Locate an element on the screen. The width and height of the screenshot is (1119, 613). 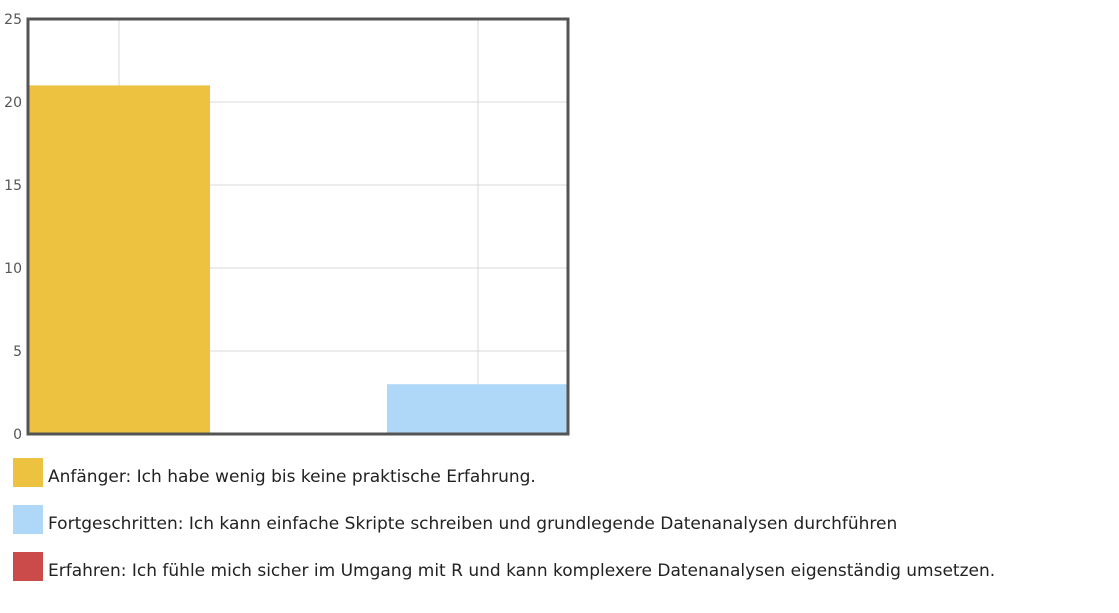
y-tick-label: 5 is located at coordinates (17, 352).